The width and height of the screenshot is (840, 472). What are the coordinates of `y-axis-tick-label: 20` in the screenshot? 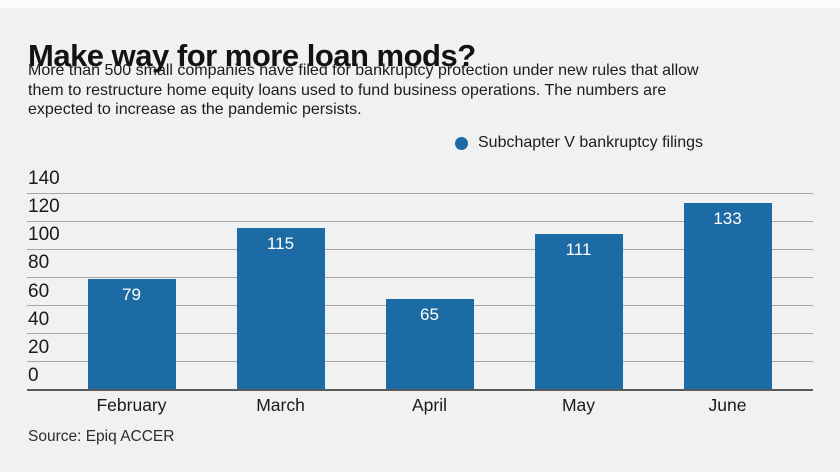 It's located at (39, 347).